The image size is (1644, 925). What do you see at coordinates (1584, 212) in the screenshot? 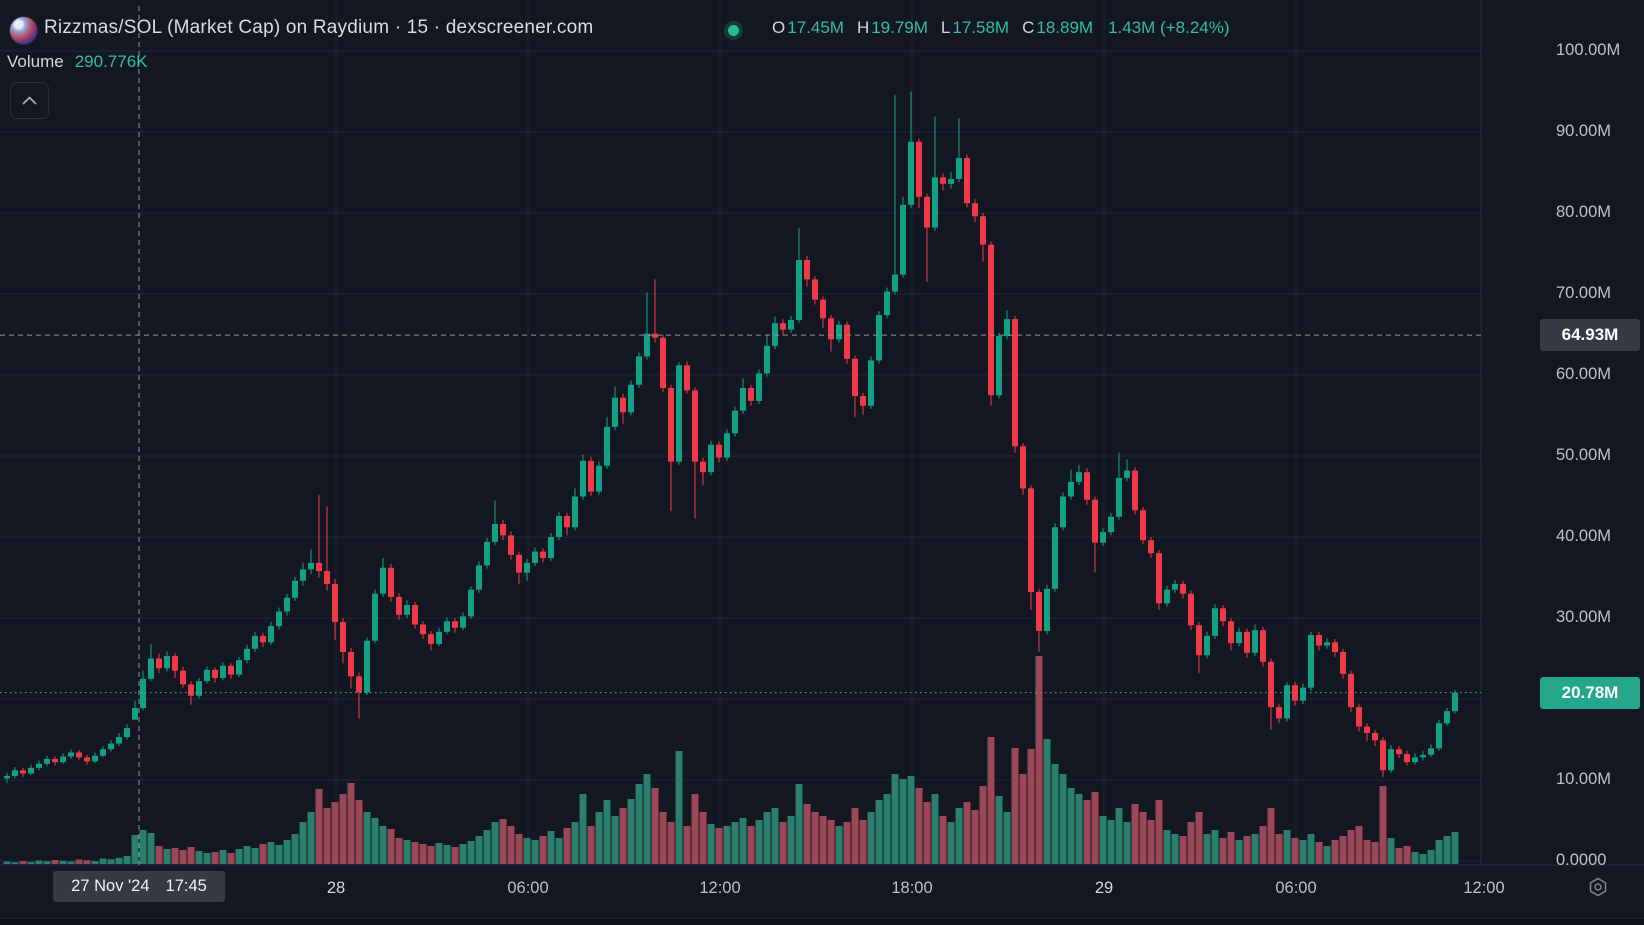
I see `price-tick-label: 80.00M` at bounding box center [1584, 212].